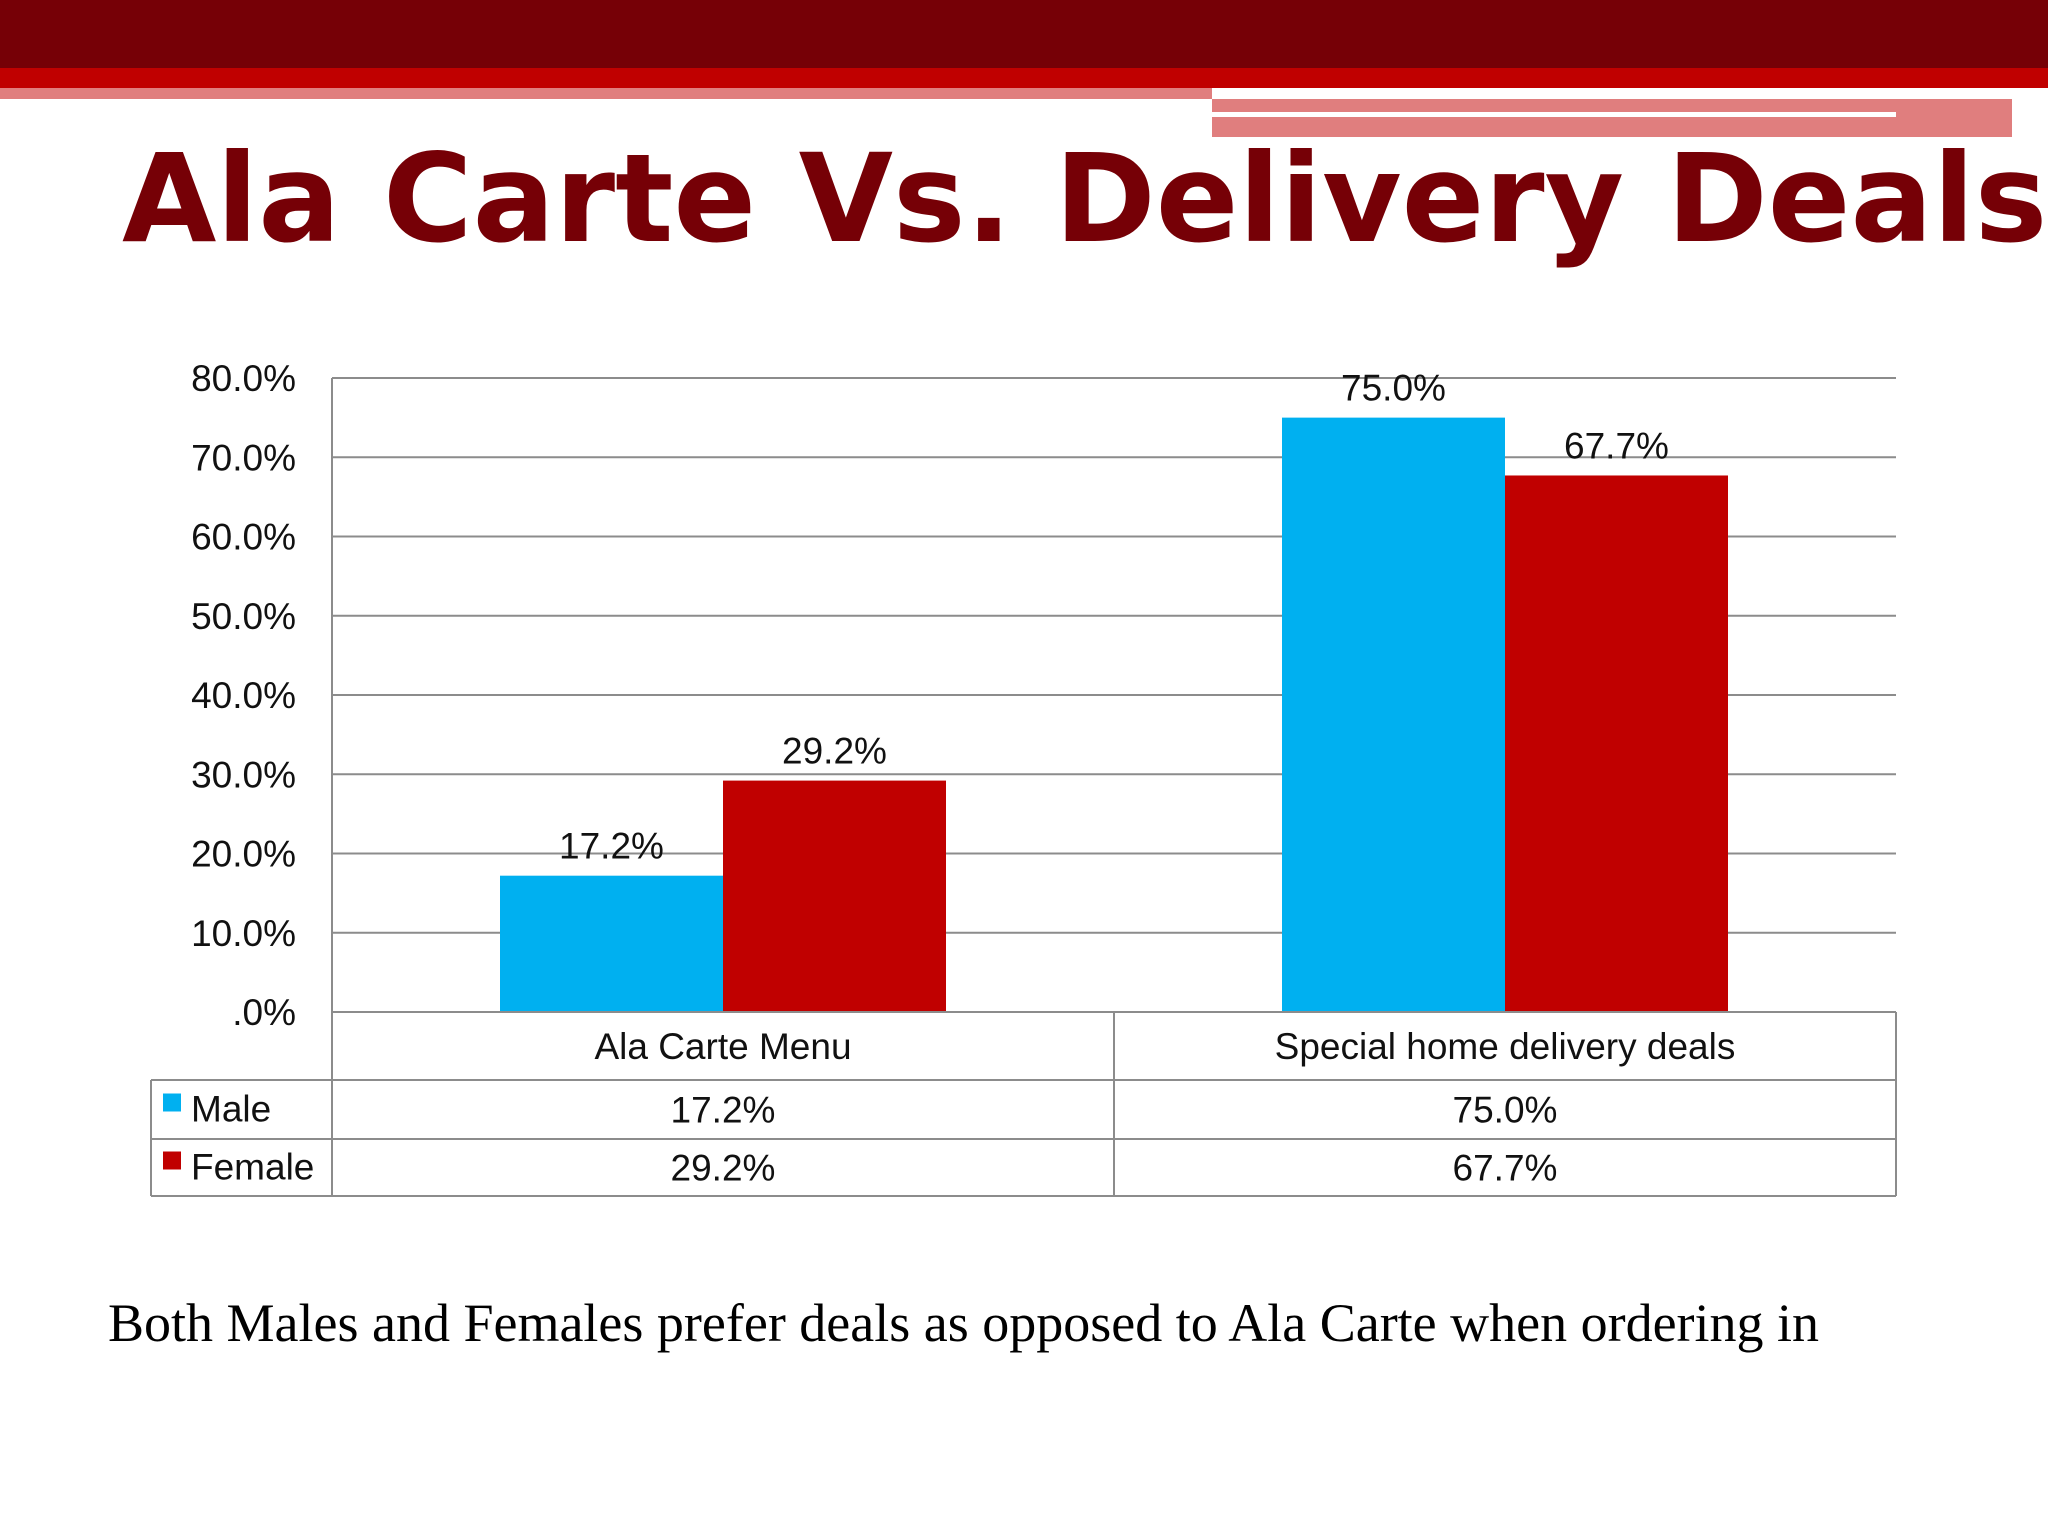 The height and width of the screenshot is (1536, 2048). What do you see at coordinates (1505, 1168) in the screenshot?
I see `table-cell: 67.7%` at bounding box center [1505, 1168].